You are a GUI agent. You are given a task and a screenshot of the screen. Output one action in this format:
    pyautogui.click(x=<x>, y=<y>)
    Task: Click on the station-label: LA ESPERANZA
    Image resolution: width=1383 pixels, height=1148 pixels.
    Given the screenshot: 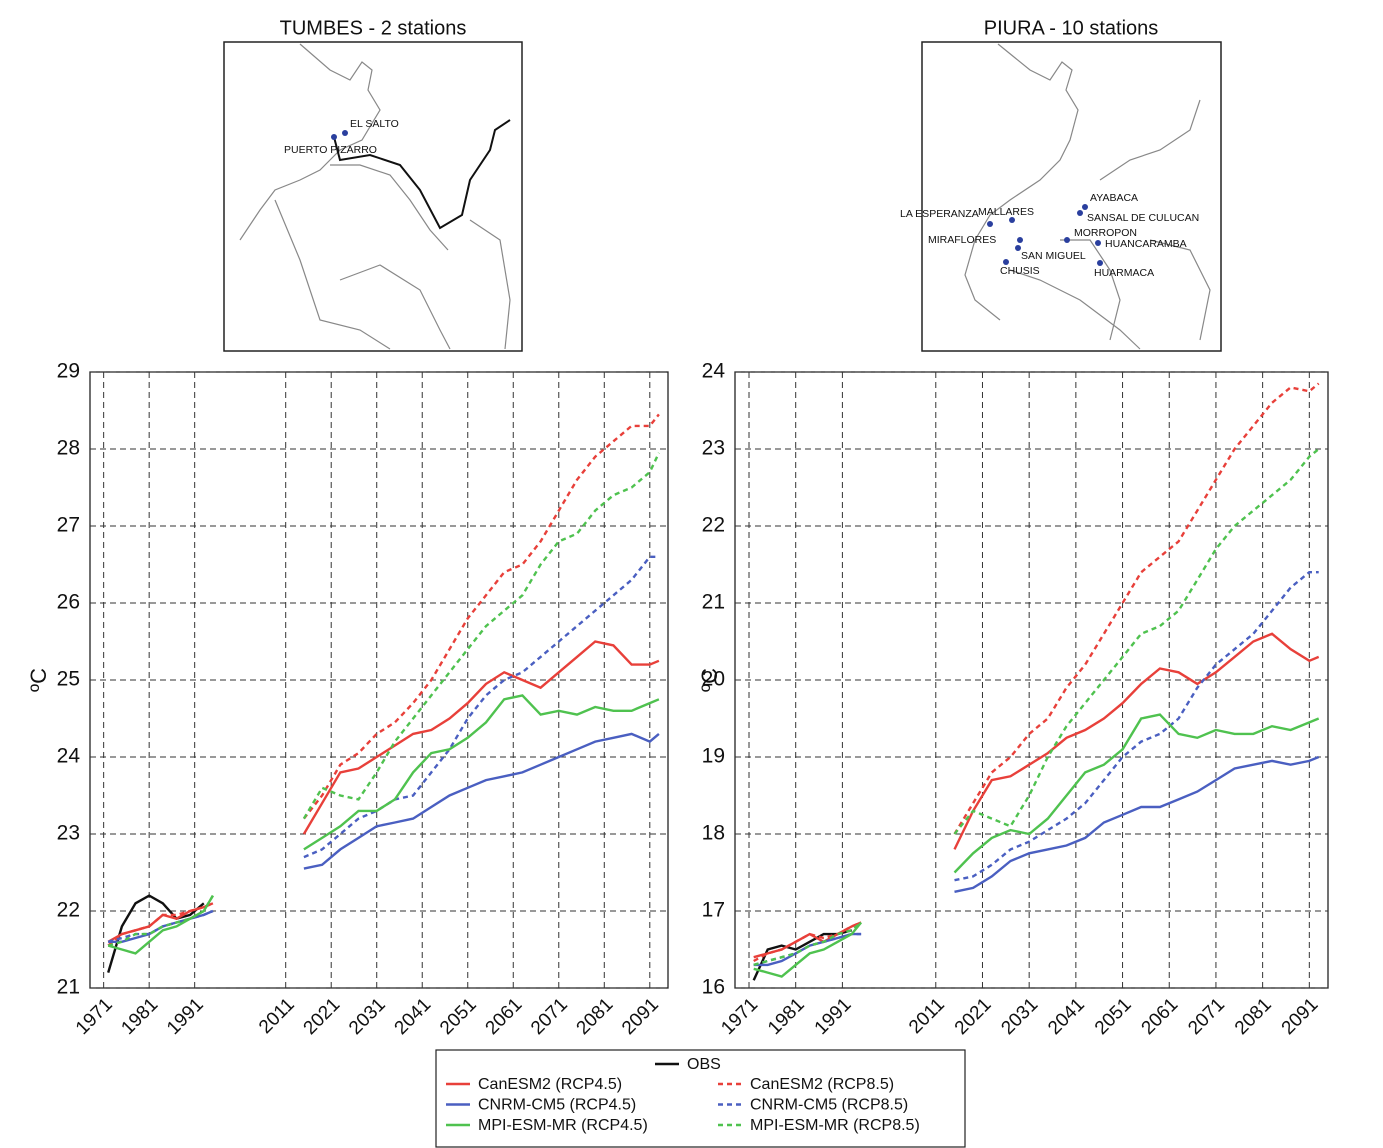 What is the action you would take?
    pyautogui.click(x=939, y=214)
    